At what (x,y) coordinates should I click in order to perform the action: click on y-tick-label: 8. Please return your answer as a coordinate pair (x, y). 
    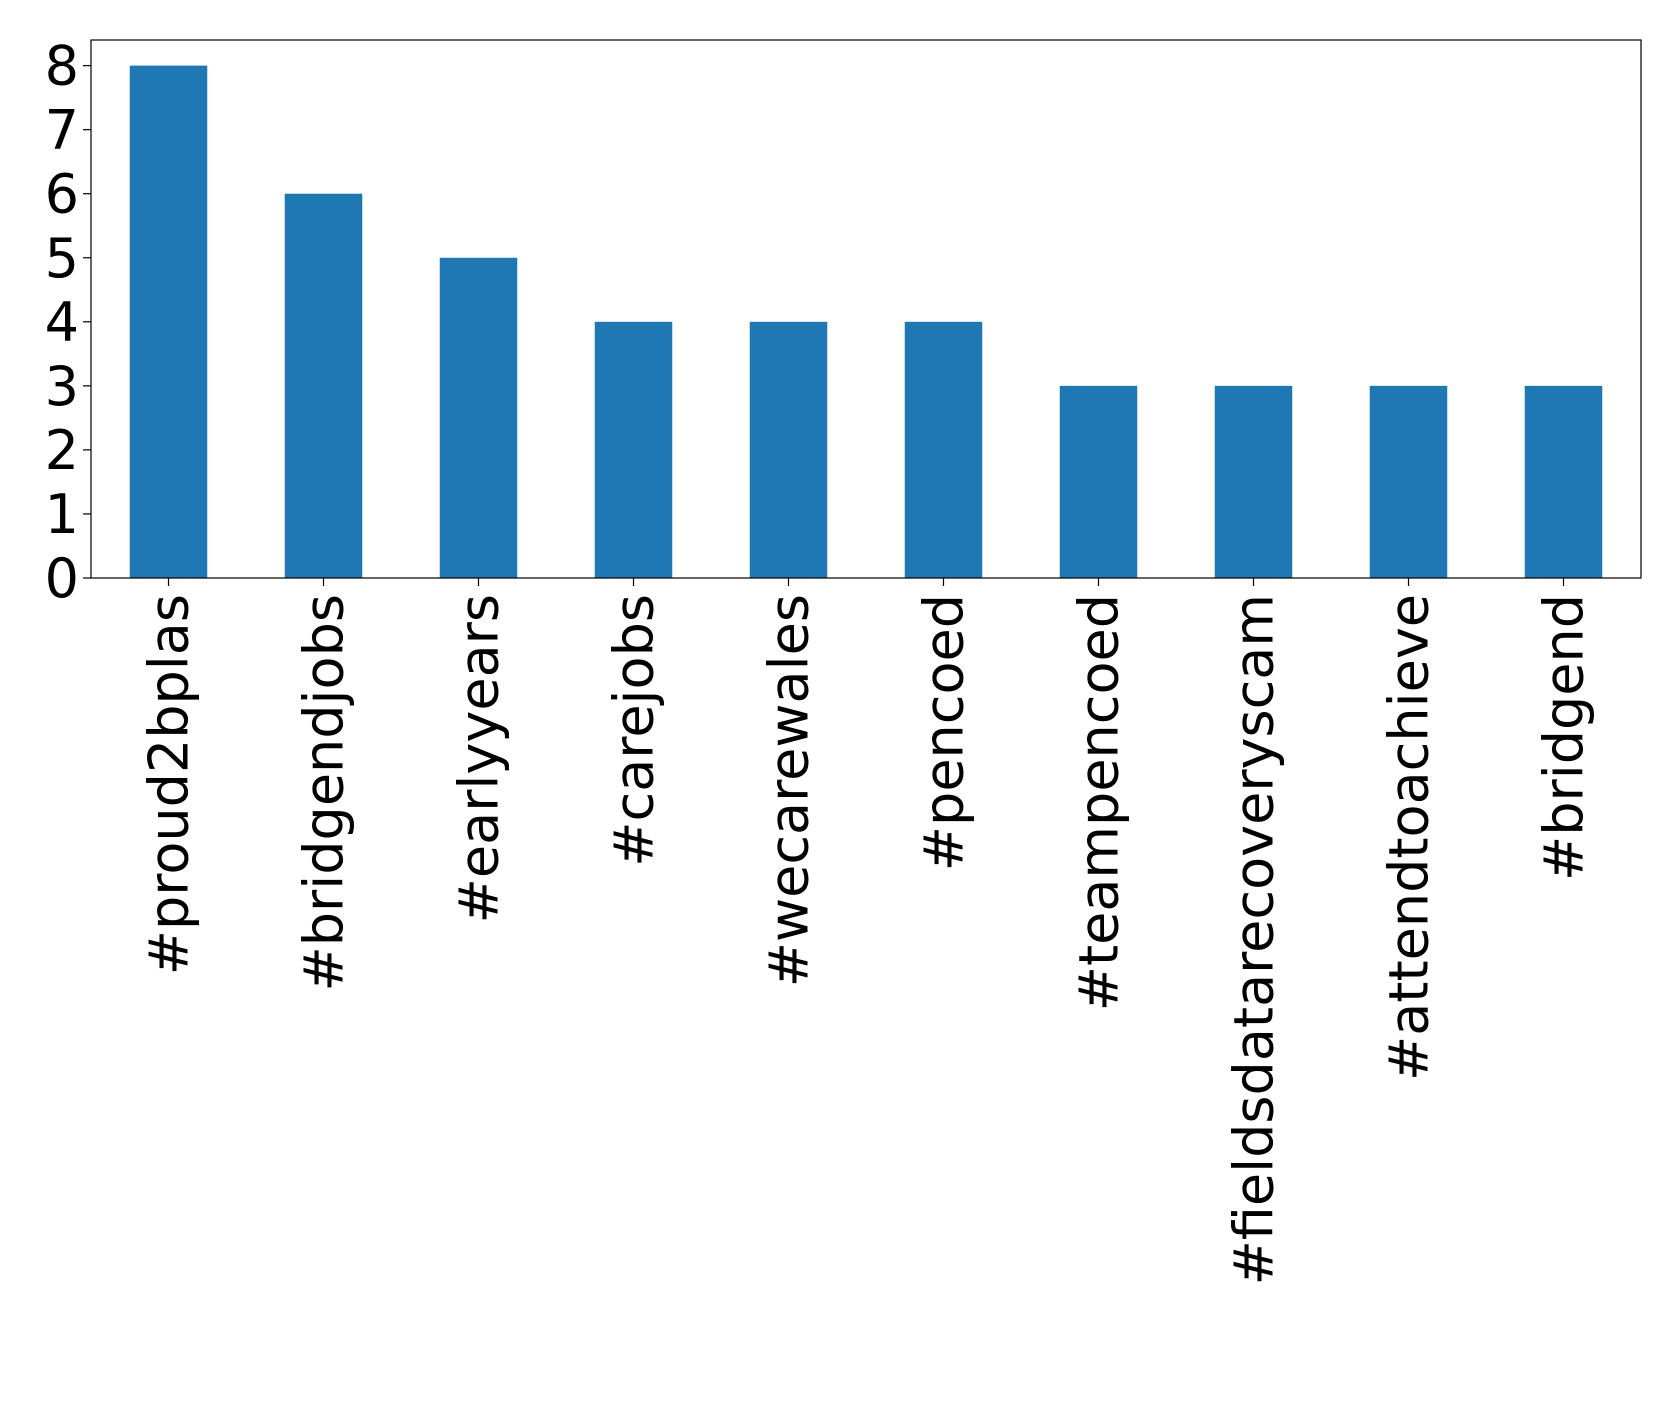
    Looking at the image, I should click on (62, 66).